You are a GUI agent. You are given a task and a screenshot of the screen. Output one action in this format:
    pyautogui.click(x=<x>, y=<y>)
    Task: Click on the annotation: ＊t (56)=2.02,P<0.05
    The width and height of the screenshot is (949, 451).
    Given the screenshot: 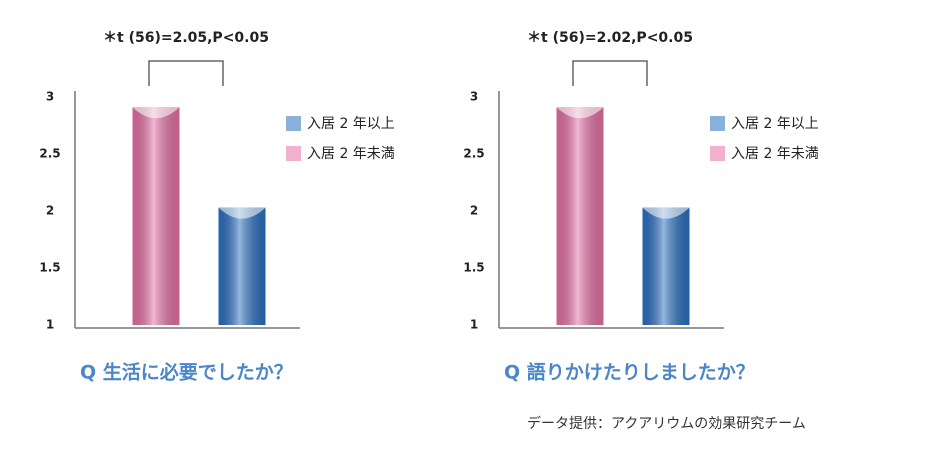 What is the action you would take?
    pyautogui.click(x=610, y=38)
    